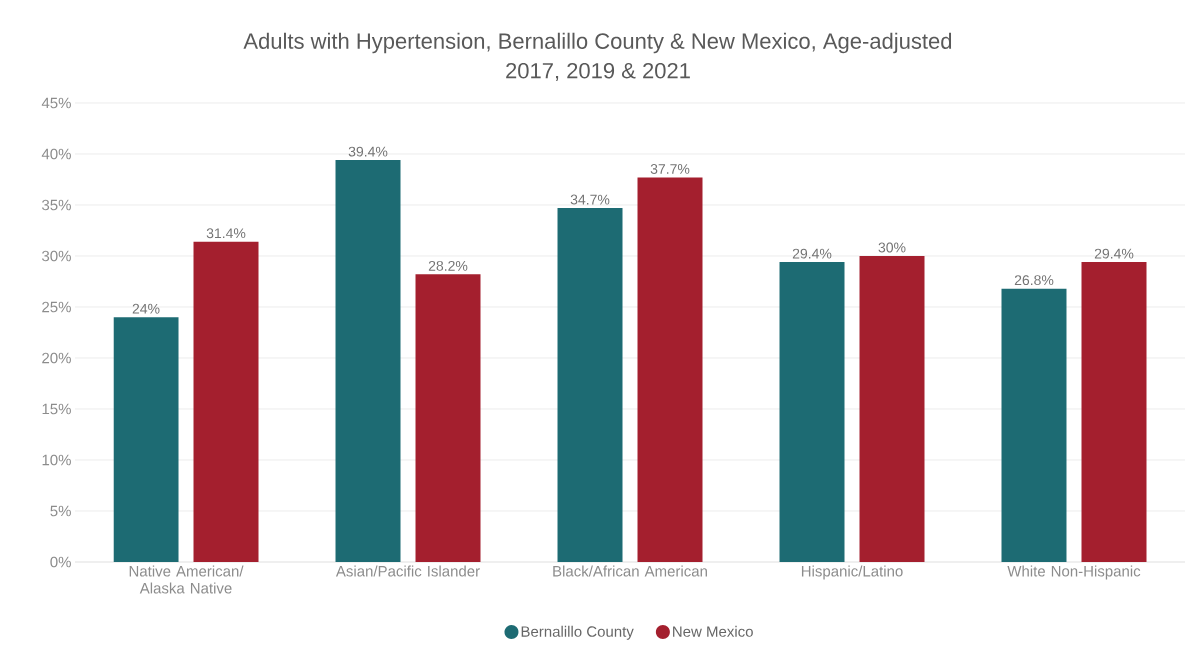  What do you see at coordinates (56, 205) in the screenshot?
I see `y-tick-label: 35%` at bounding box center [56, 205].